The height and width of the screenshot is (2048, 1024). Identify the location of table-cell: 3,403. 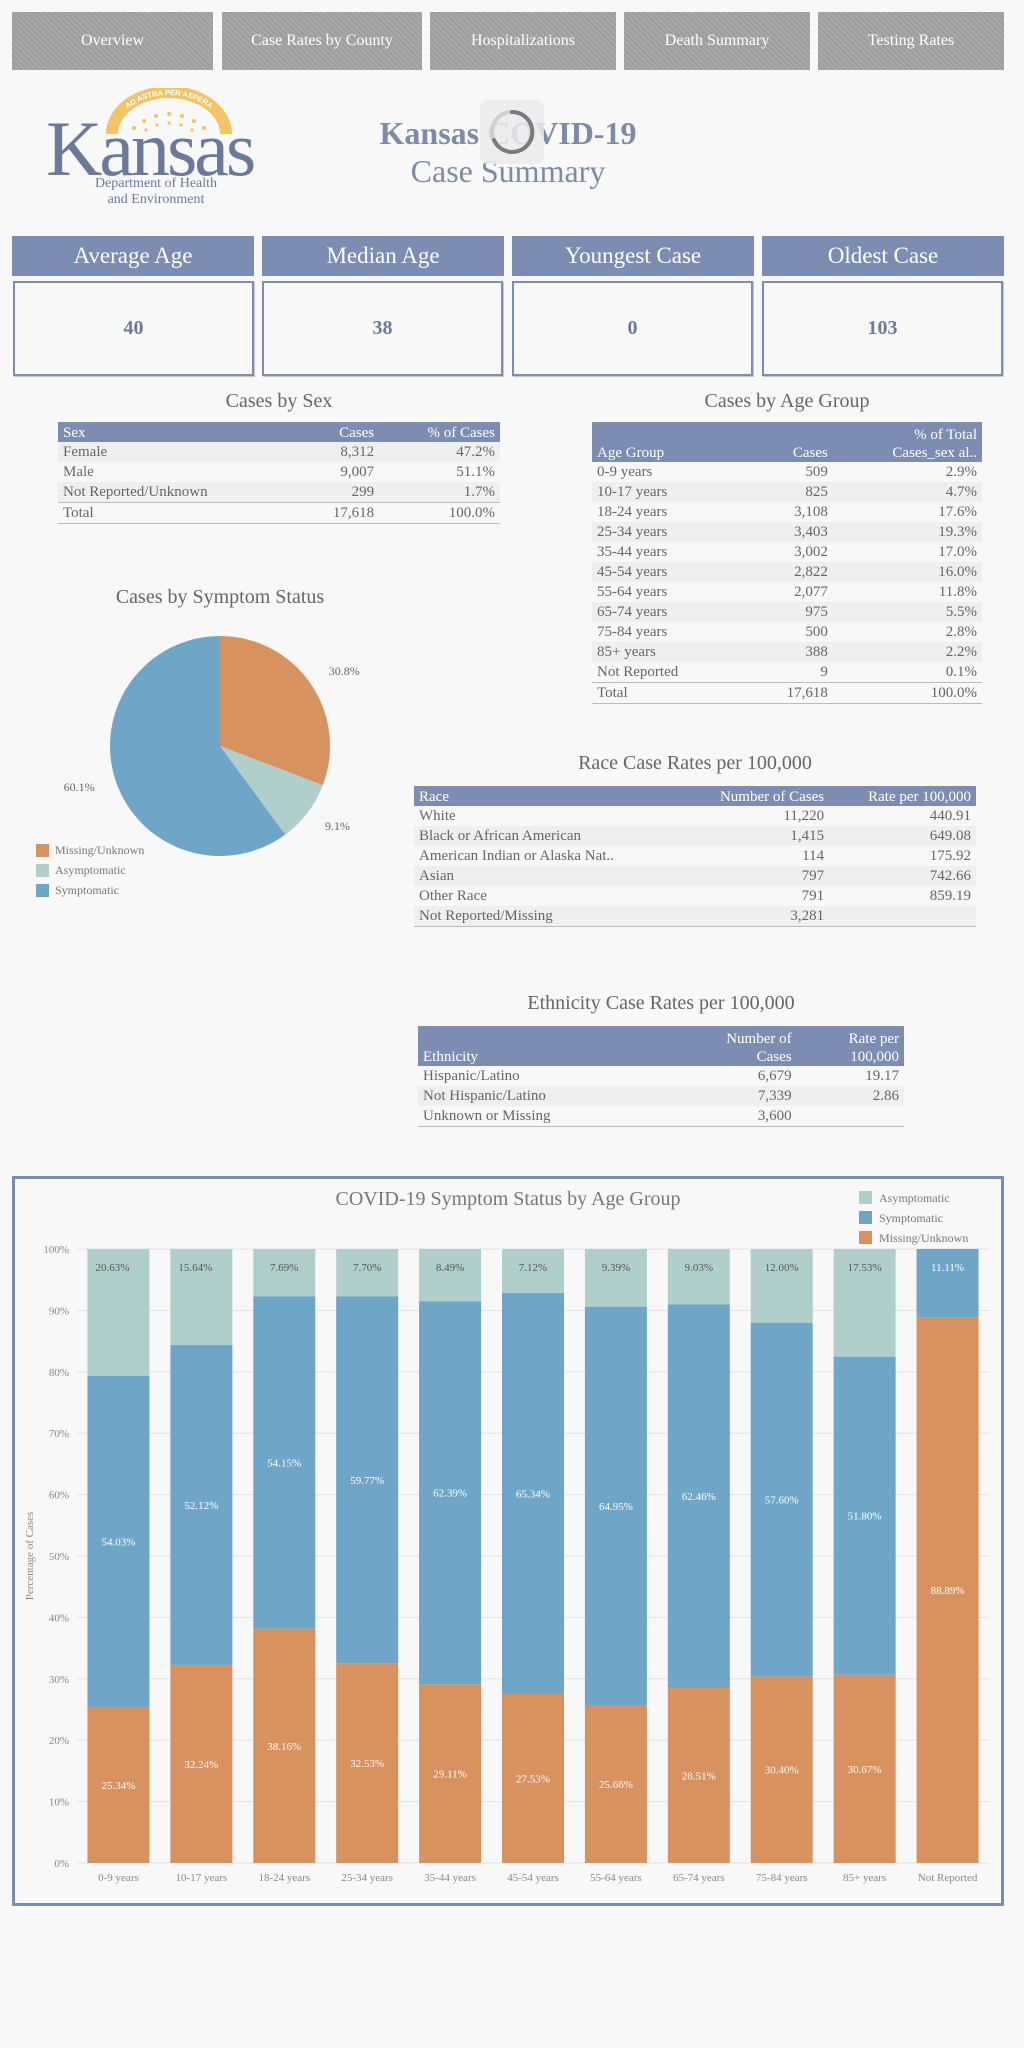
(792, 532).